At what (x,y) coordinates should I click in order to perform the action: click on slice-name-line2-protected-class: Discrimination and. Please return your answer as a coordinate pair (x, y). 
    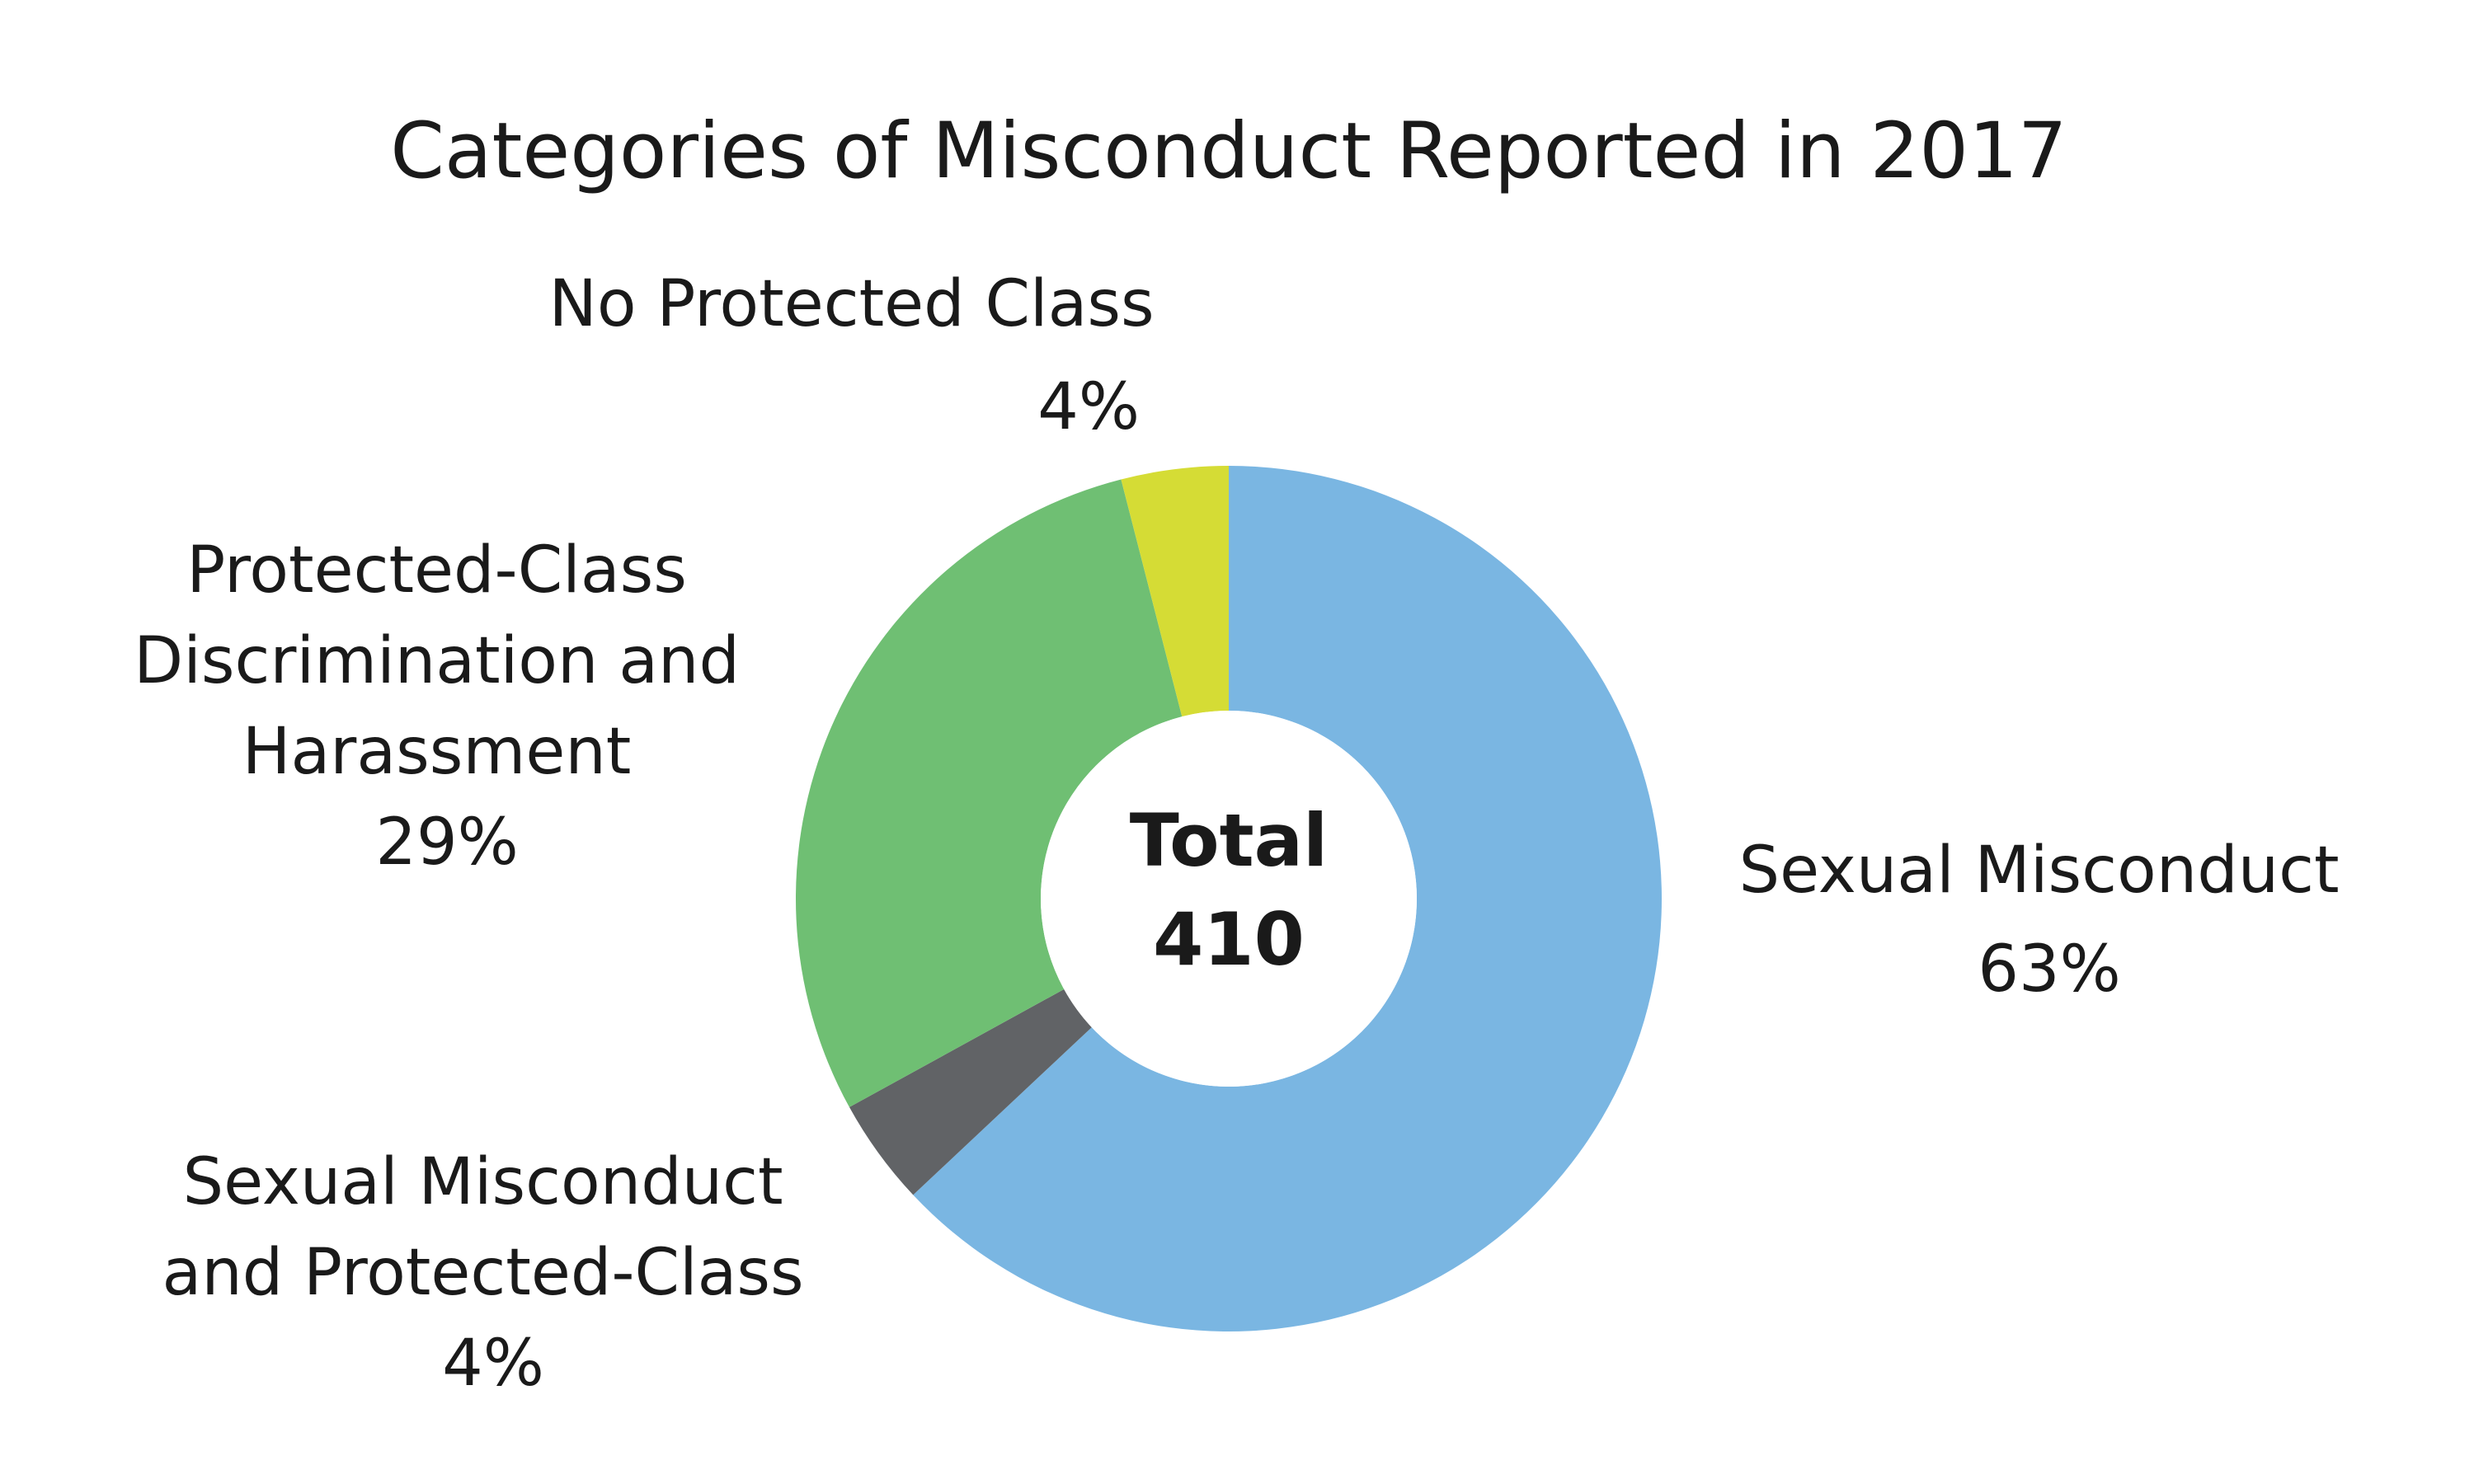
    Looking at the image, I should click on (437, 661).